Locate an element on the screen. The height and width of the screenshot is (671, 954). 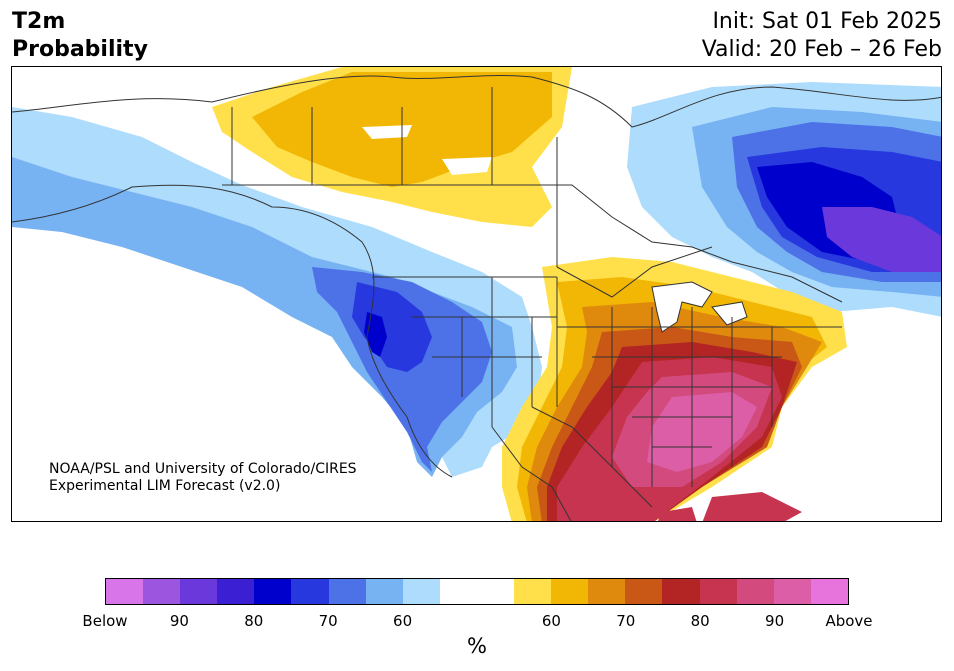
colorbar-tick-label: Below is located at coordinates (105, 621).